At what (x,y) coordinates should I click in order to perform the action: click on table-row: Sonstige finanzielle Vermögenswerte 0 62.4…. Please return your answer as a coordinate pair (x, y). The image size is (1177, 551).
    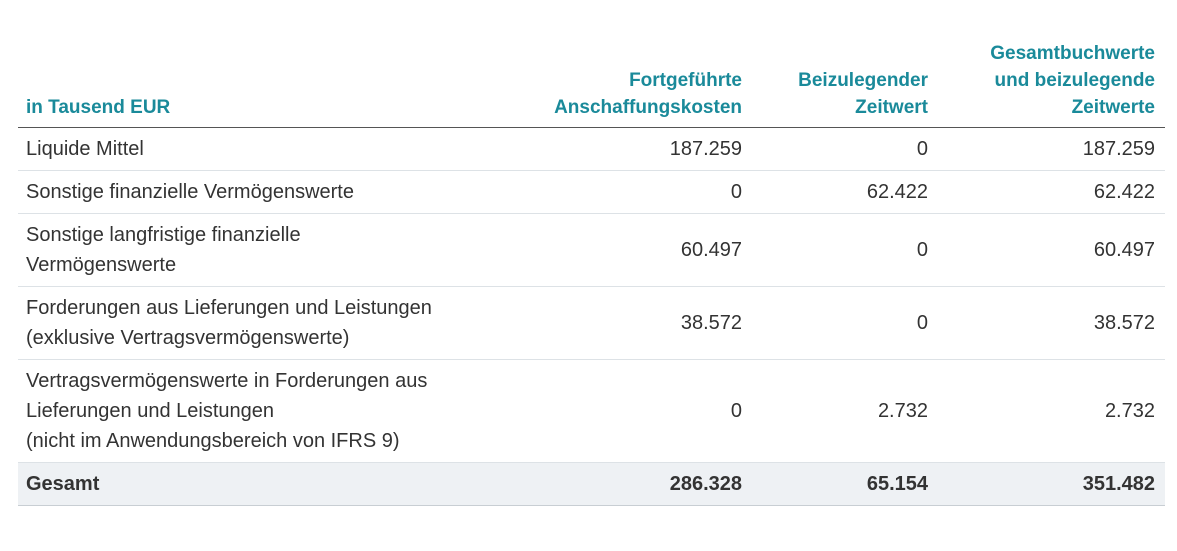
    Looking at the image, I should click on (591, 192).